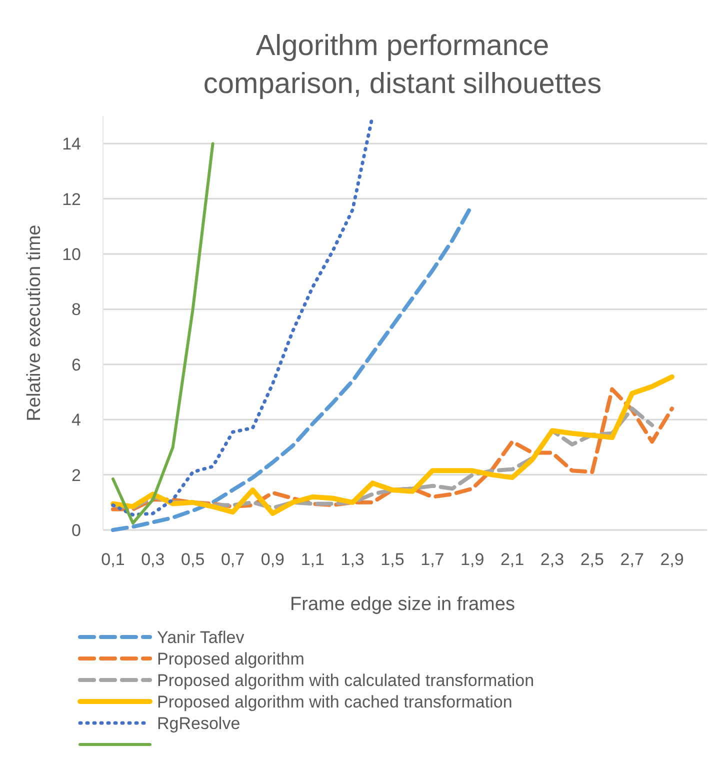 The width and height of the screenshot is (713, 778). What do you see at coordinates (472, 559) in the screenshot?
I see `x-tick-label: 1,9` at bounding box center [472, 559].